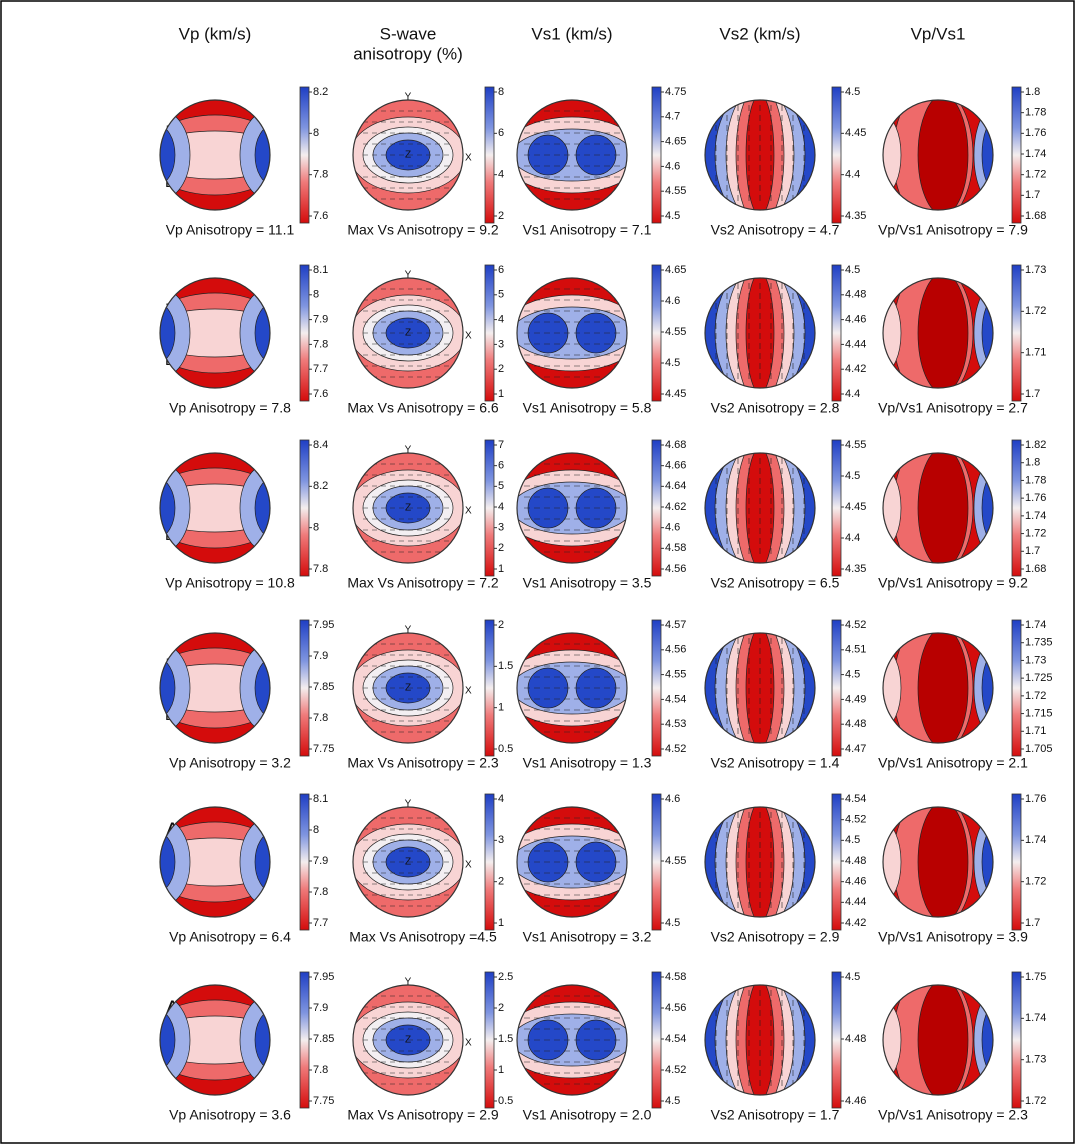  I want to click on colorbar-tick-label: 4.6, so click(672, 301).